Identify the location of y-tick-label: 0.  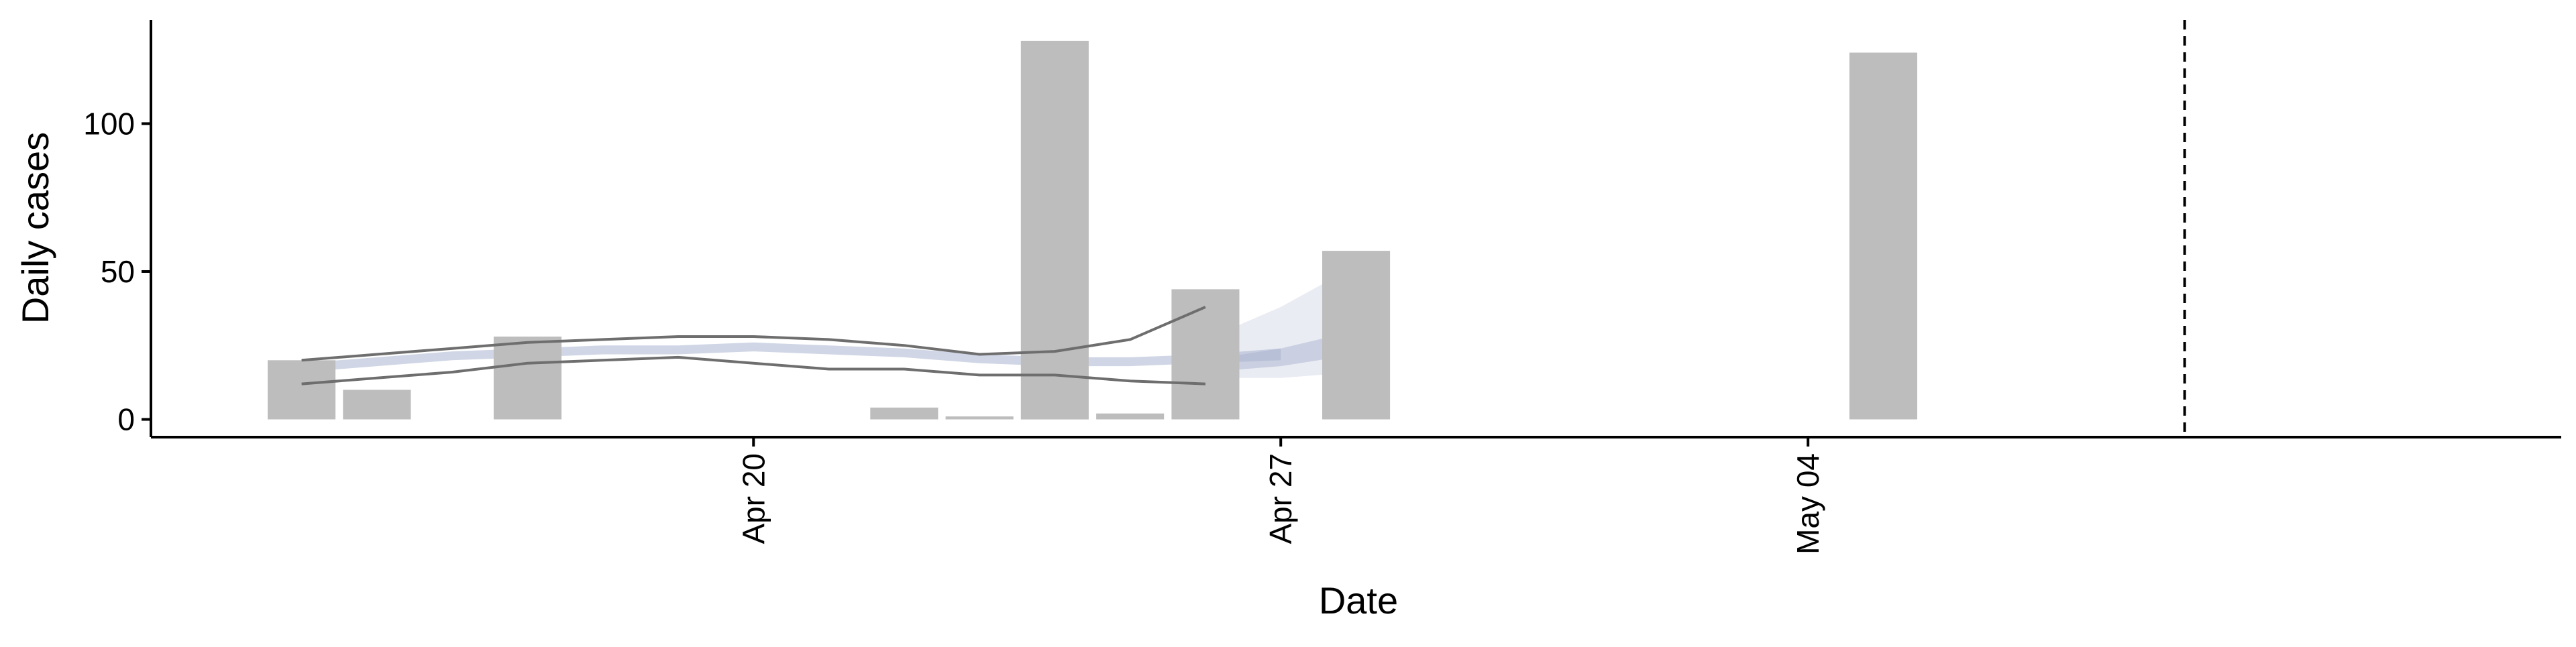
(126, 420).